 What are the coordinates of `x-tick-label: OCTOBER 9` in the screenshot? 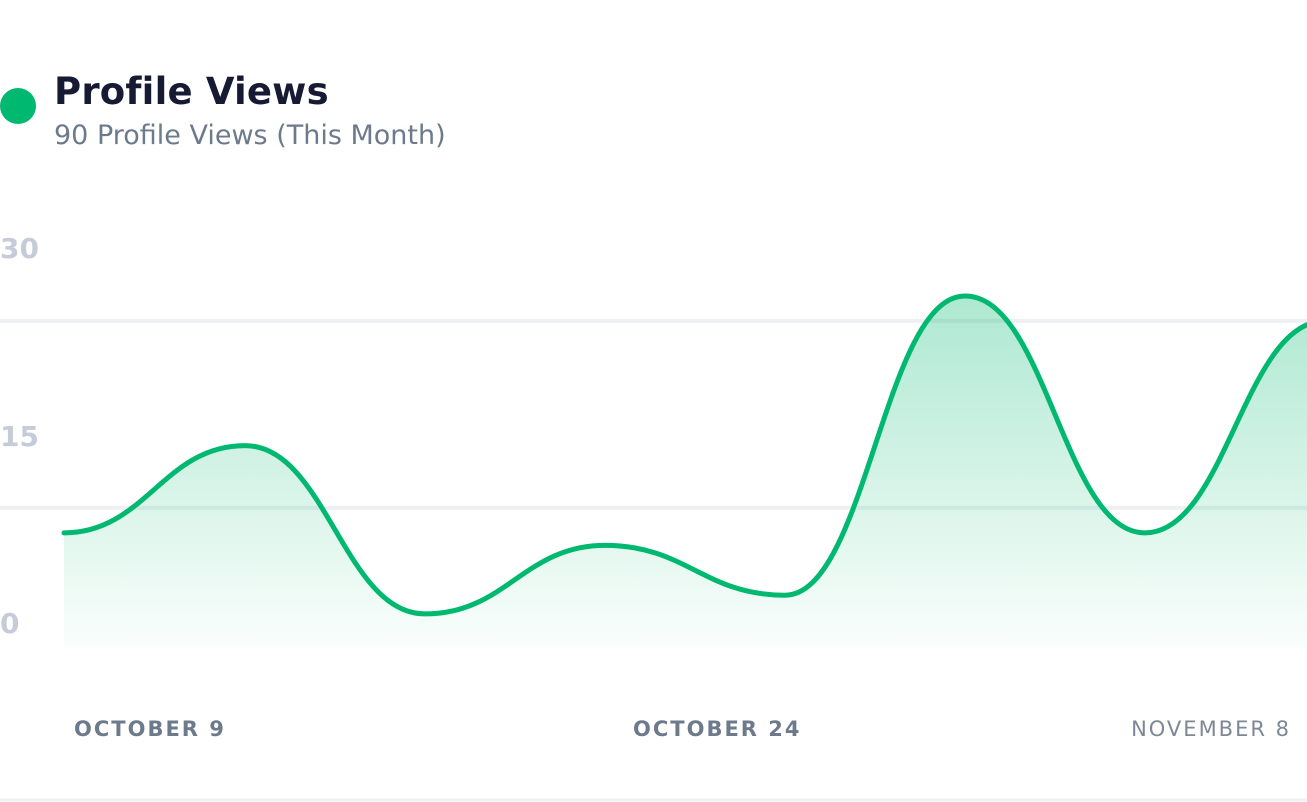 It's located at (150, 729).